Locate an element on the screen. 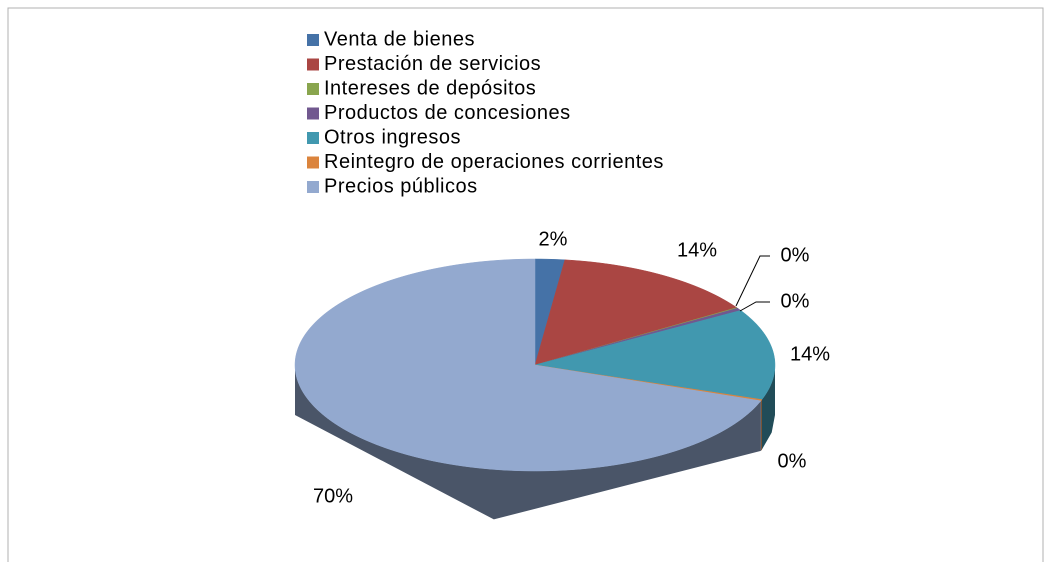 This screenshot has width=1051, height=567. legend-label: Otros ingresos is located at coordinates (392, 137).